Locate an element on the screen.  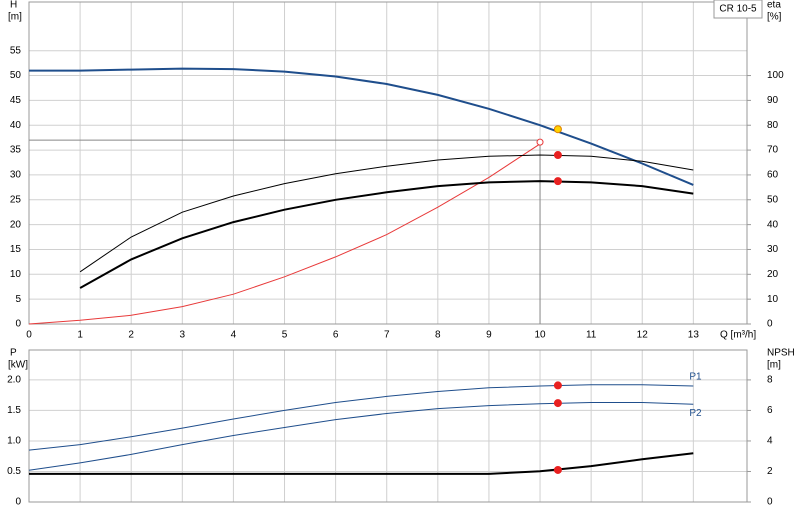
y-tick-label: 5 is located at coordinates (18, 299).